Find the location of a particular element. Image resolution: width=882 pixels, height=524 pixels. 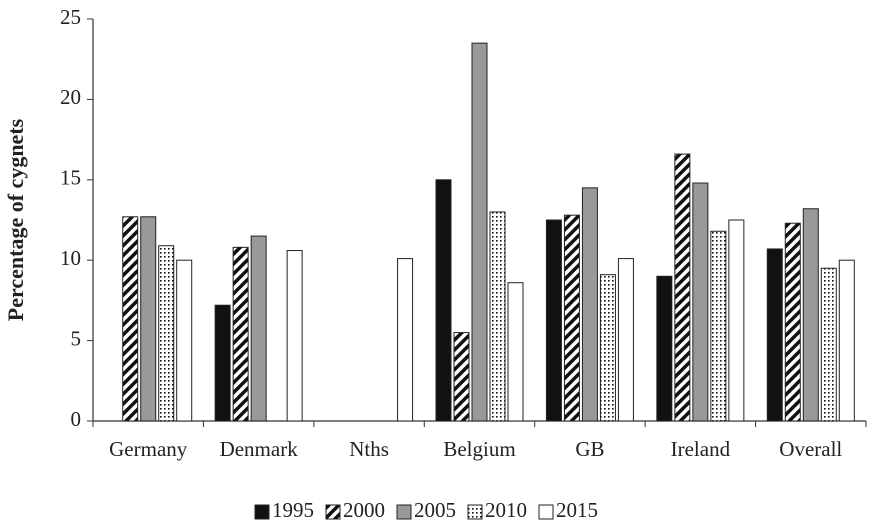

y-axis-title: Percentage of cygnets is located at coordinates (15, 219).